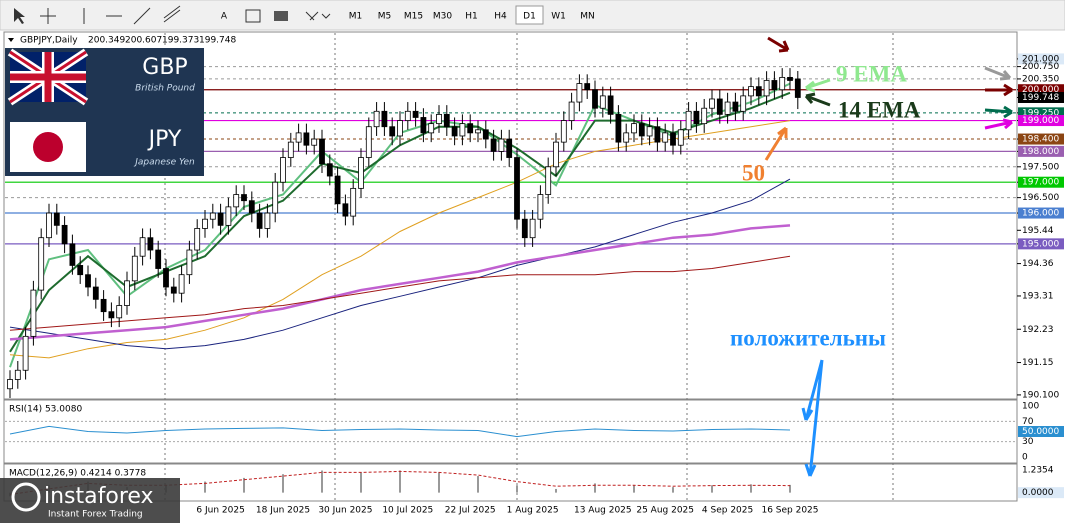  I want to click on rsi-tick-label: 70, so click(1028, 422).